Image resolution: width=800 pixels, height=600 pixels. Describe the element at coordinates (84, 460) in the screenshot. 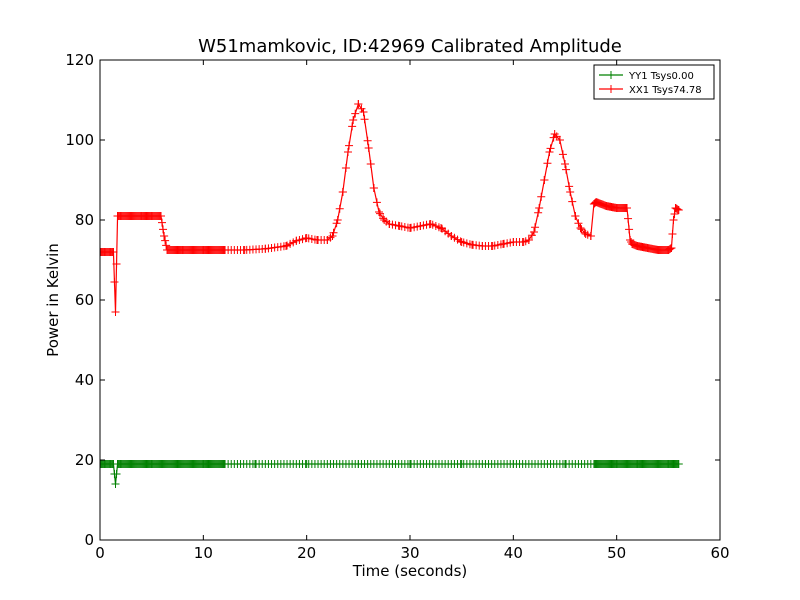

I see `y-tick-label: 20` at that location.